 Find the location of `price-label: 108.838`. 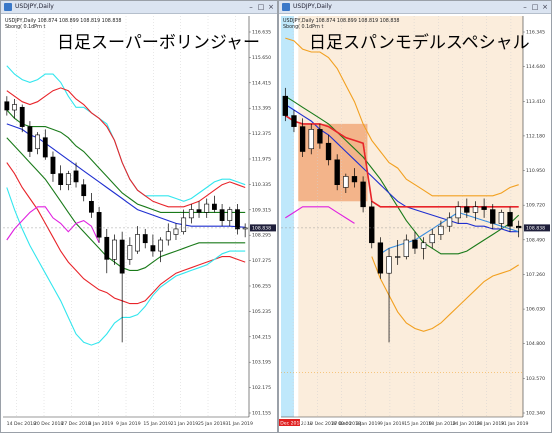

price-label: 108.838 is located at coordinates (261, 228).